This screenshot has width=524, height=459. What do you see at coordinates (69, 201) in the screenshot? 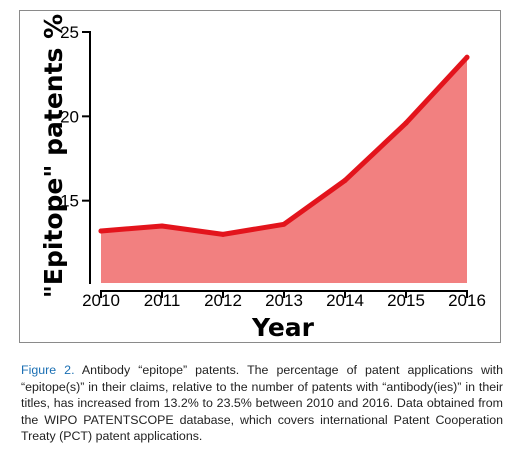
I see `y-tick-label: 15` at bounding box center [69, 201].